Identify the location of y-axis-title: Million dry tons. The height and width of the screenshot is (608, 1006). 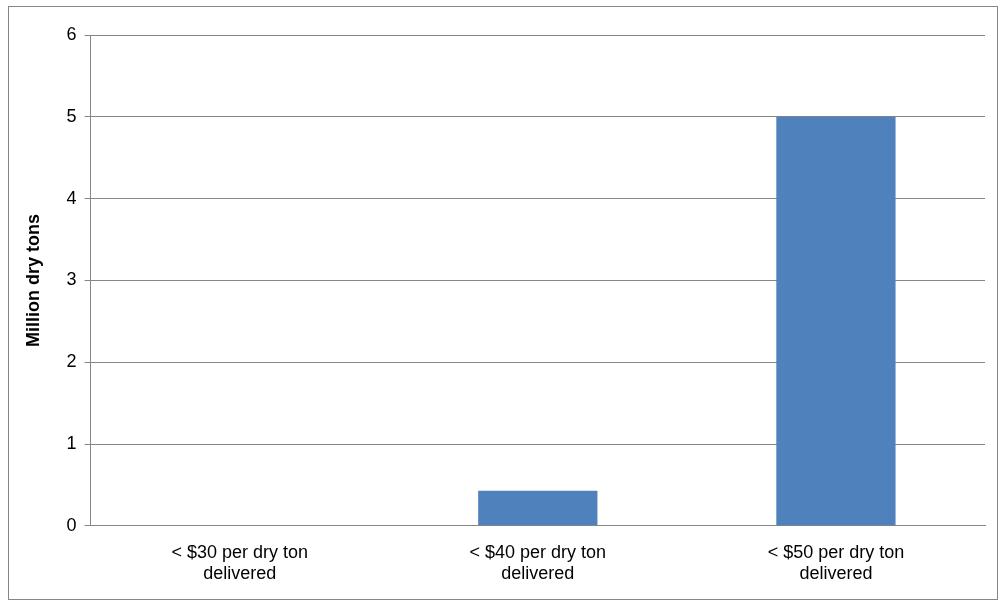
(32, 280).